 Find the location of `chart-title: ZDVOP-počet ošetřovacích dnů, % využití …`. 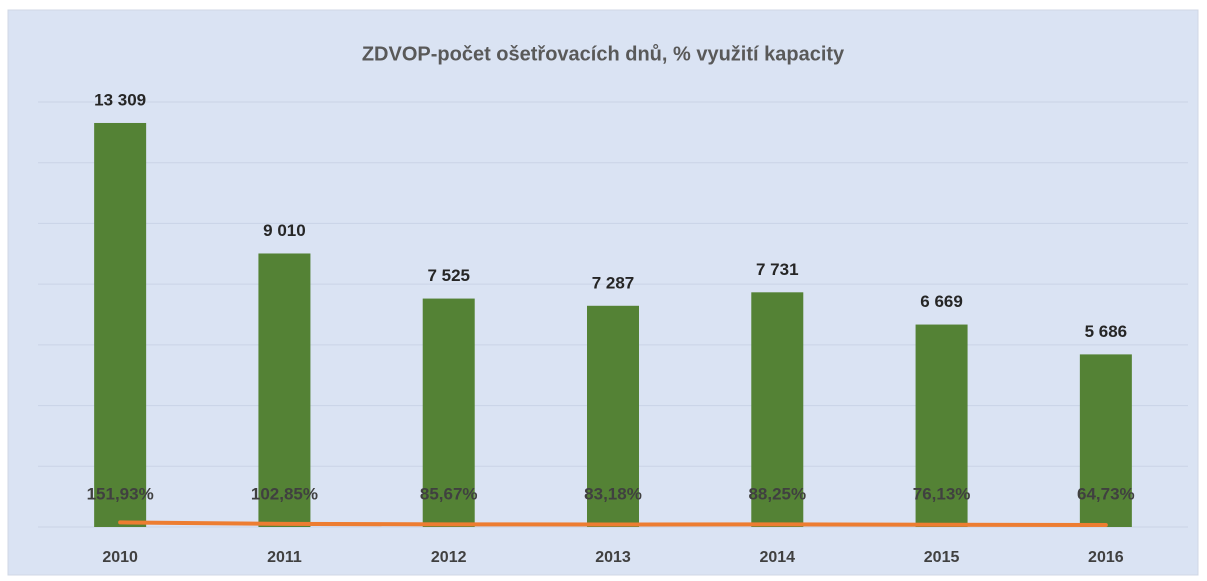

chart-title: ZDVOP-počet ošetřovacích dnů, % využití … is located at coordinates (603, 54).